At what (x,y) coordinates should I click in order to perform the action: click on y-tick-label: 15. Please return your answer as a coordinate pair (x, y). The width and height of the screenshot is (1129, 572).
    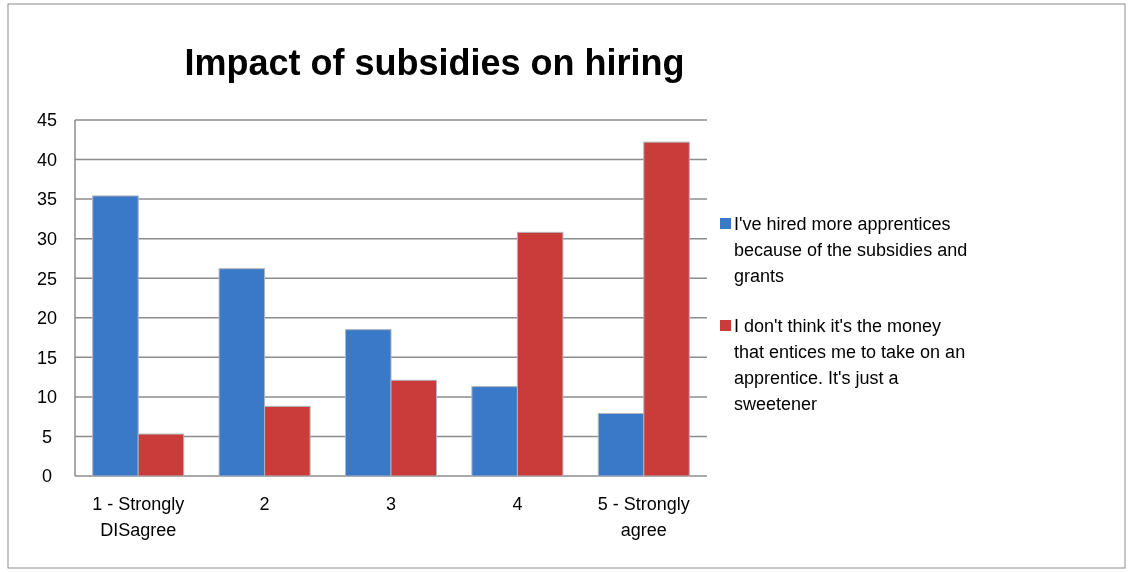
    Looking at the image, I should click on (47, 357).